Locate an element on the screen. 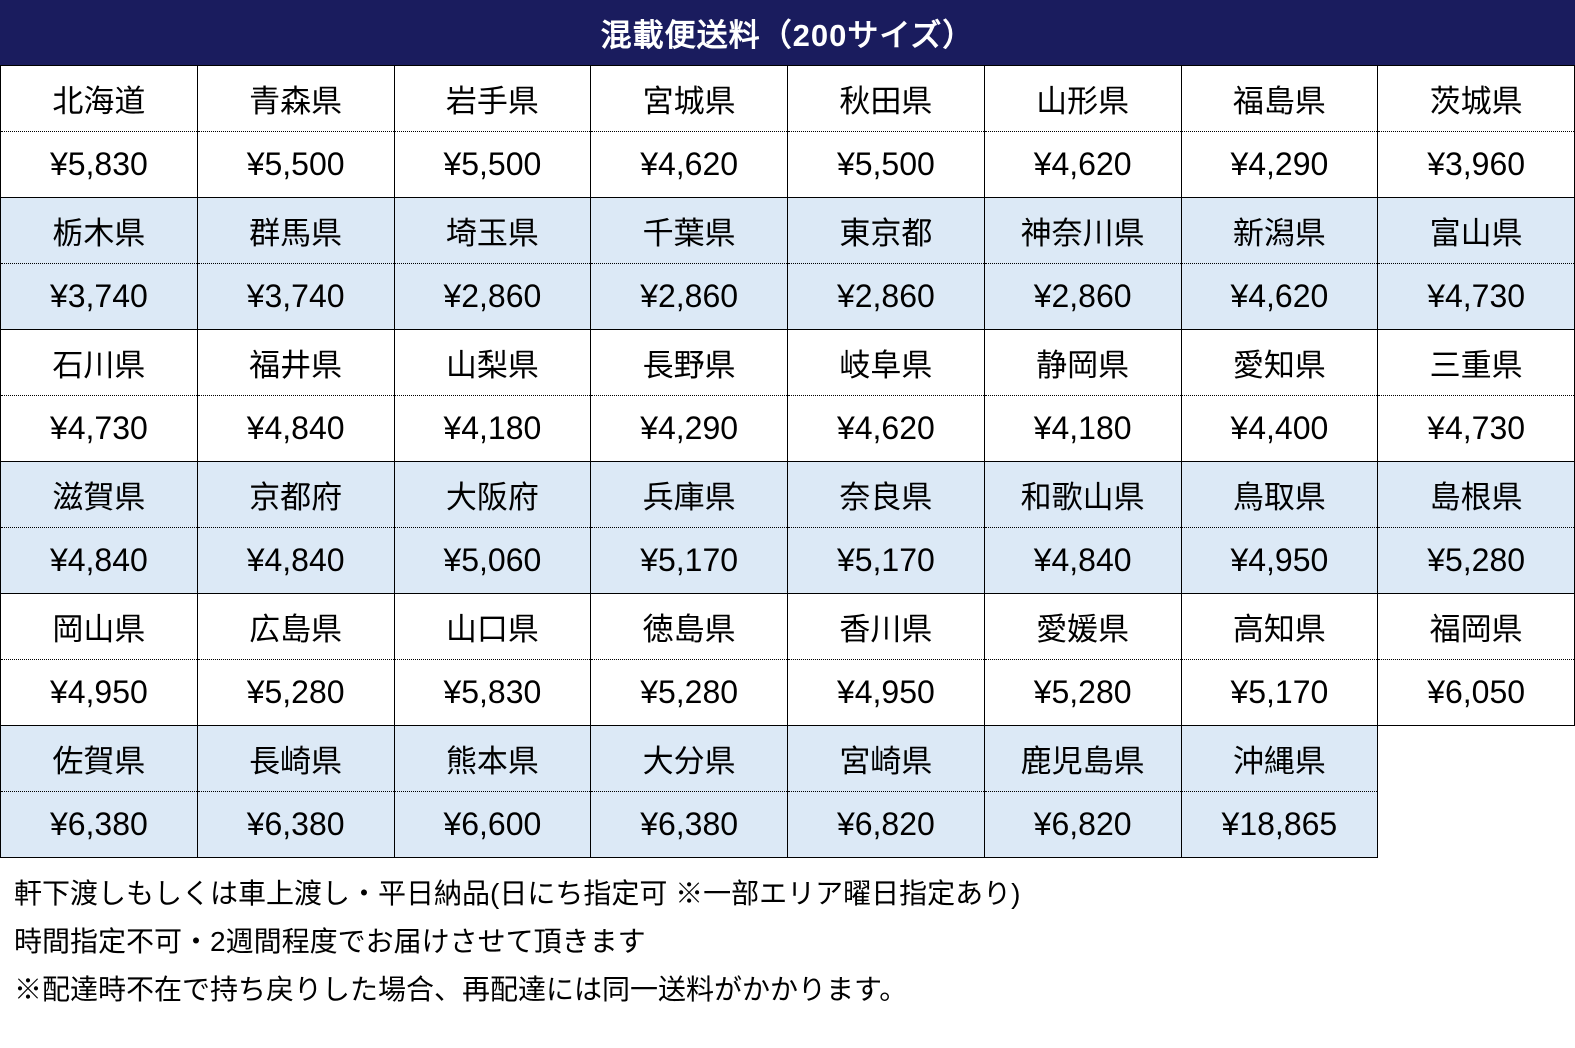  prefecture-cell: 岩手県 is located at coordinates (492, 98).